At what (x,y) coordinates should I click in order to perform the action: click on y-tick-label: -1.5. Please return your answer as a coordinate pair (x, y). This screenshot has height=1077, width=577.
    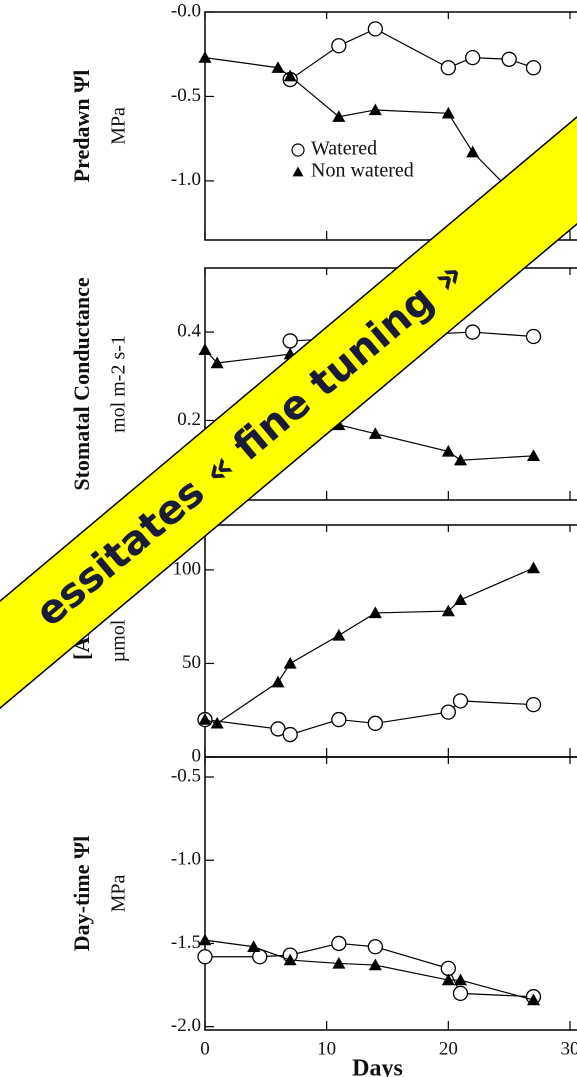
    Looking at the image, I should click on (186, 942).